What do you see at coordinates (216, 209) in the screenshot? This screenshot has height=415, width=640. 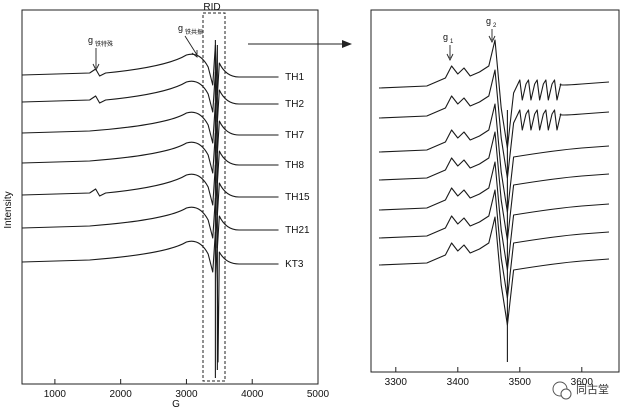 I see `left-resonance-spike` at bounding box center [216, 209].